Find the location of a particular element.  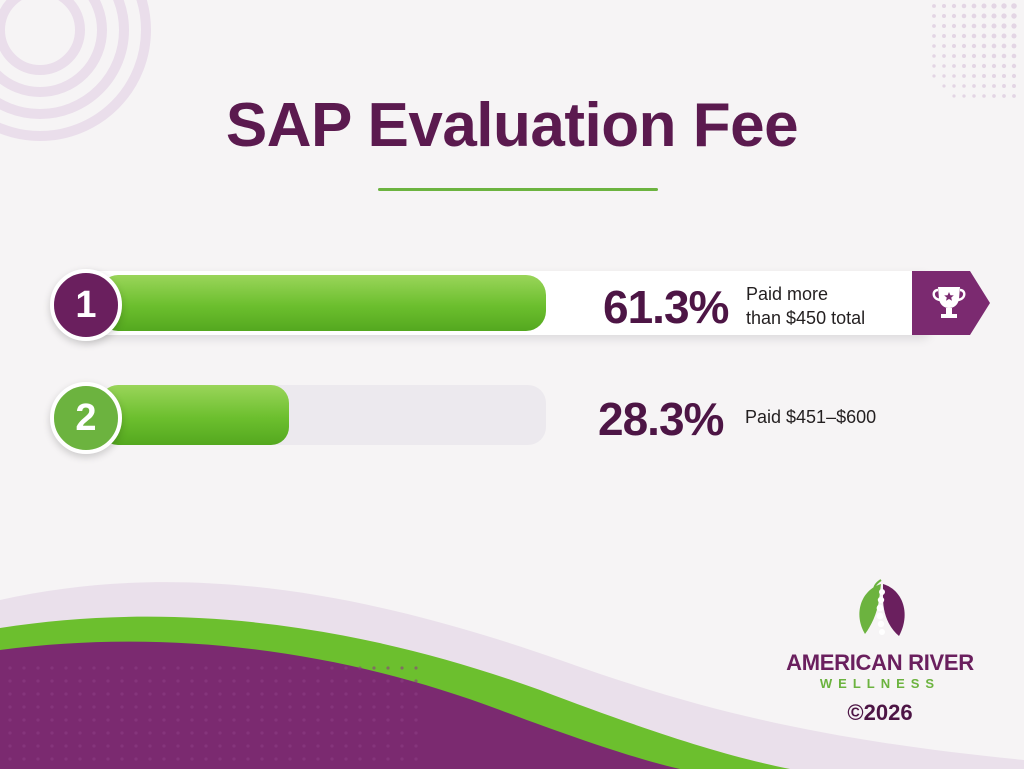

rank-badge-1: 1 is located at coordinates (86, 305).